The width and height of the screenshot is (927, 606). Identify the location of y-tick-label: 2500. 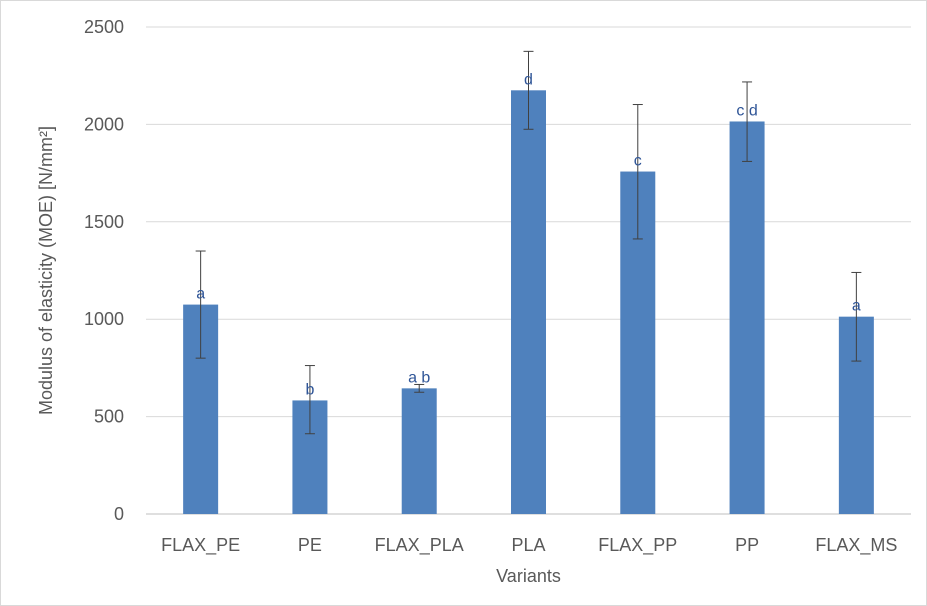
(104, 27).